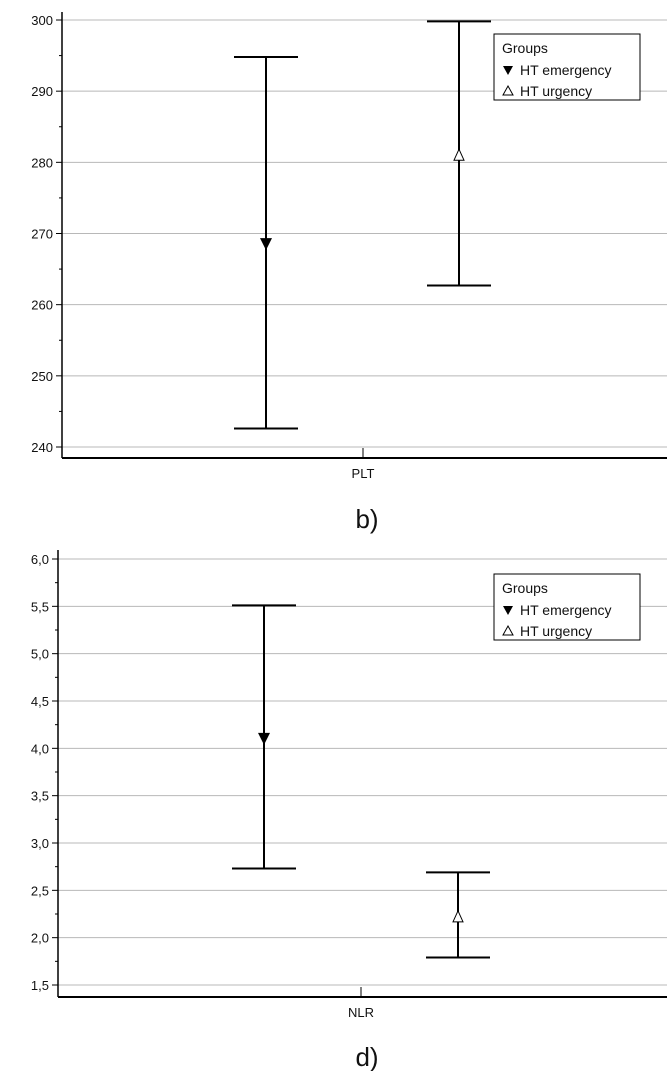 This screenshot has height=1071, width=667. I want to click on nlr-legend-box, so click(567, 607).